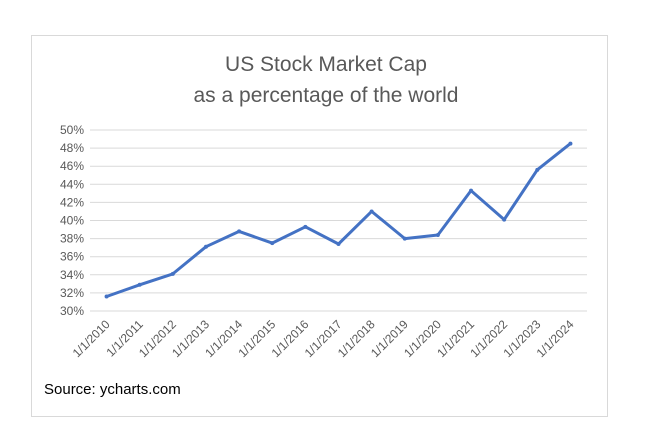 Image resolution: width=652 pixels, height=431 pixels. Describe the element at coordinates (72, 275) in the screenshot. I see `y-tick-label: 34%` at that location.